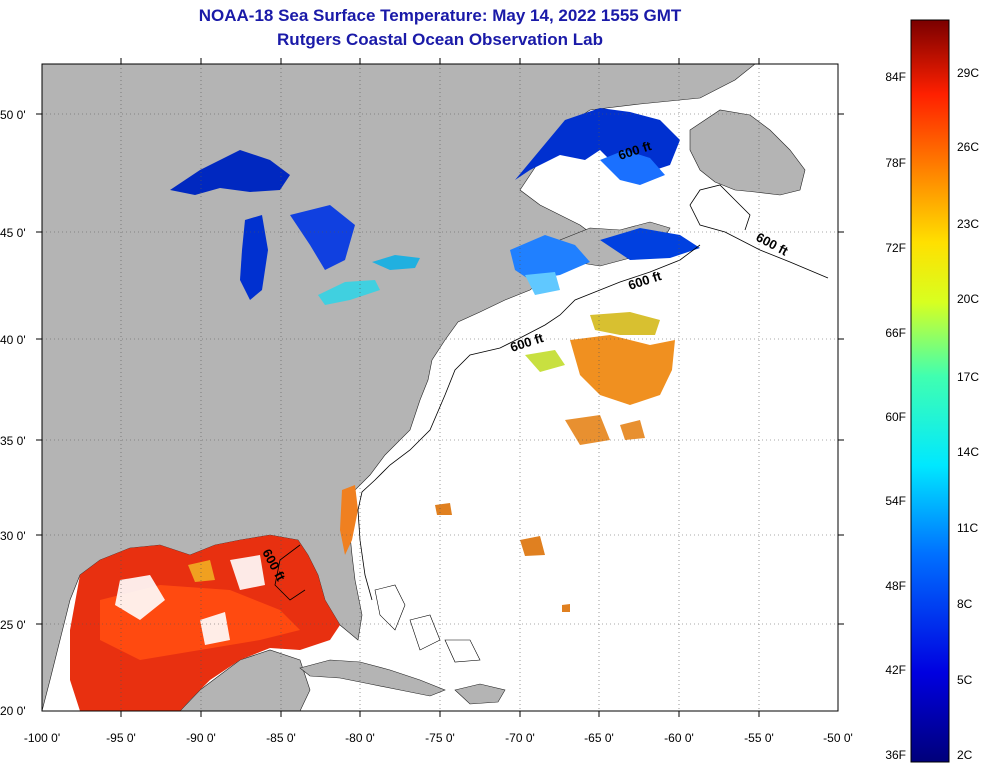 The width and height of the screenshot is (984, 770). What do you see at coordinates (679, 738) in the screenshot?
I see `lon-label: -60 0'` at bounding box center [679, 738].